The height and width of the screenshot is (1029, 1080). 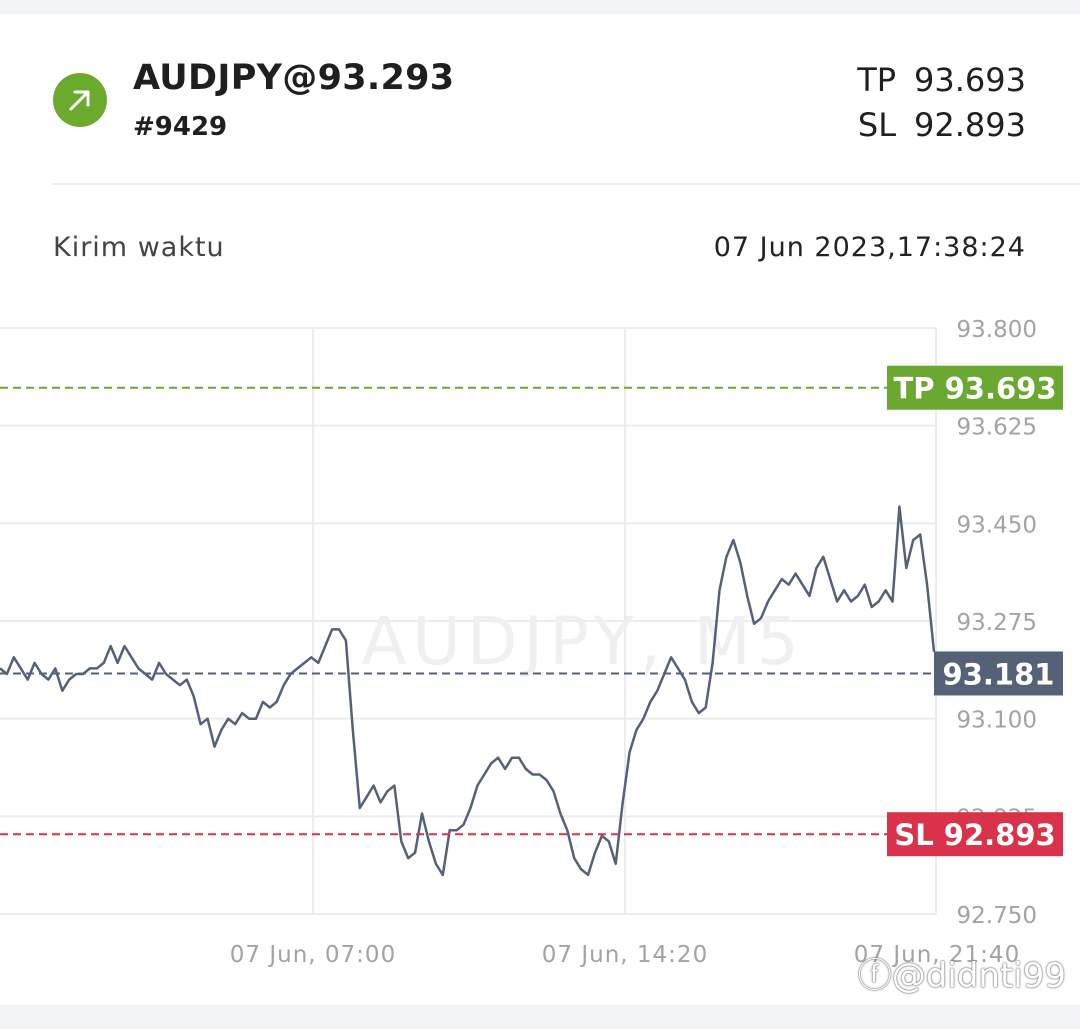 I want to click on current-price-badge-label: 93.181, so click(x=999, y=674).